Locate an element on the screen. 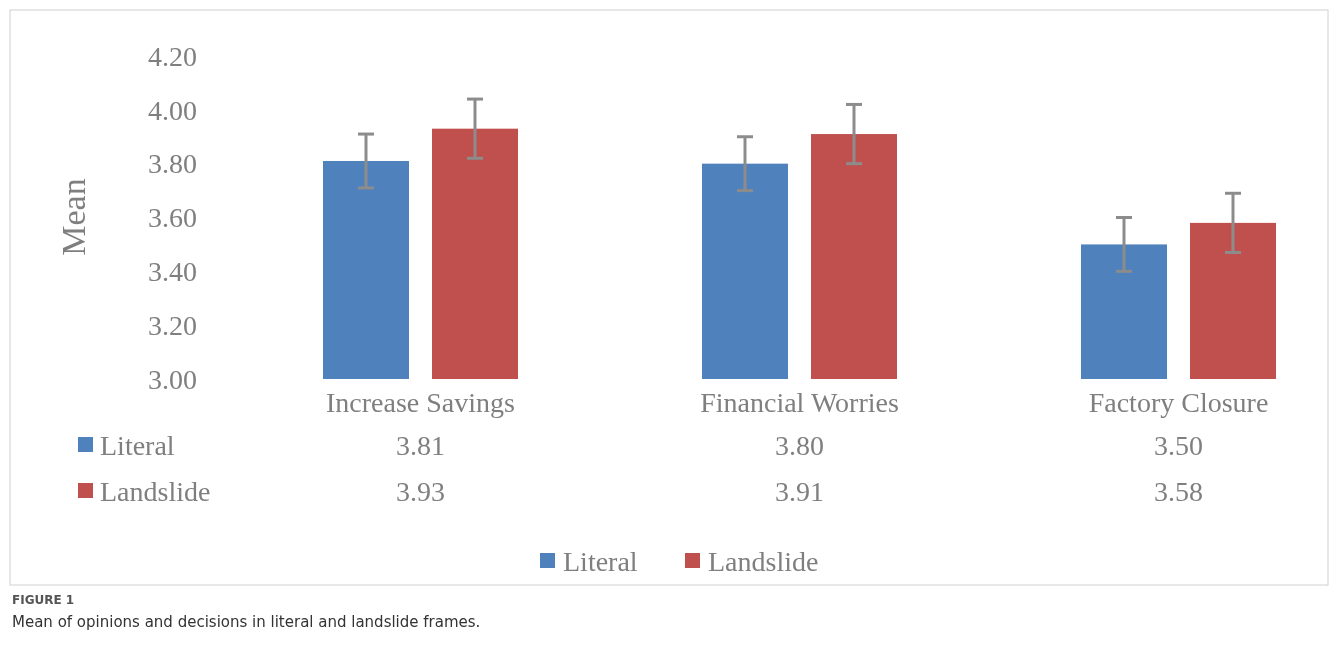 This screenshot has height=657, width=1331. y-tick-label: 3.20 is located at coordinates (172, 325).